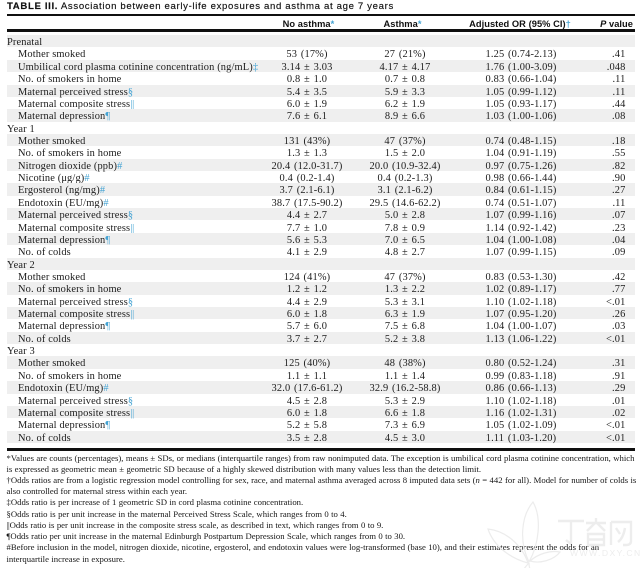 Image resolution: width=640 pixels, height=568 pixels. Describe the element at coordinates (605, 553) in the screenshot. I see `svg-text: WWW.DXY.CN` at that location.